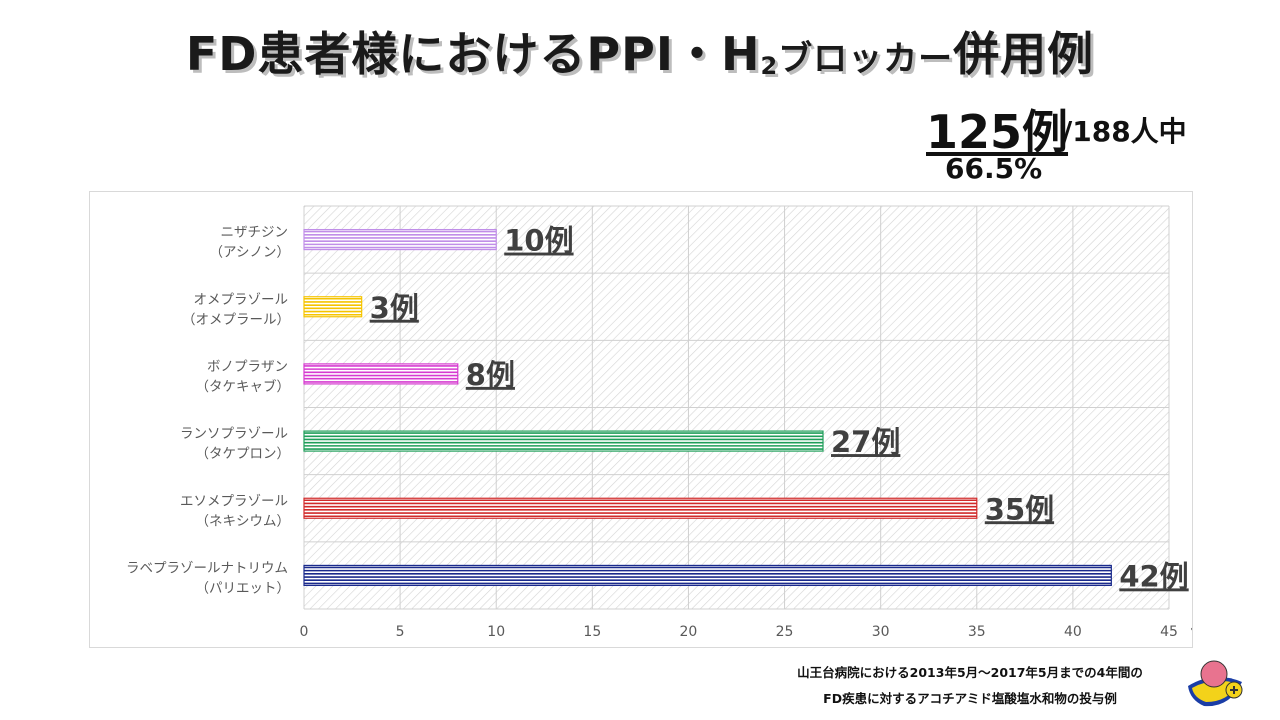 The width and height of the screenshot is (1280, 720). I want to click on x-tick-label: 20, so click(689, 632).